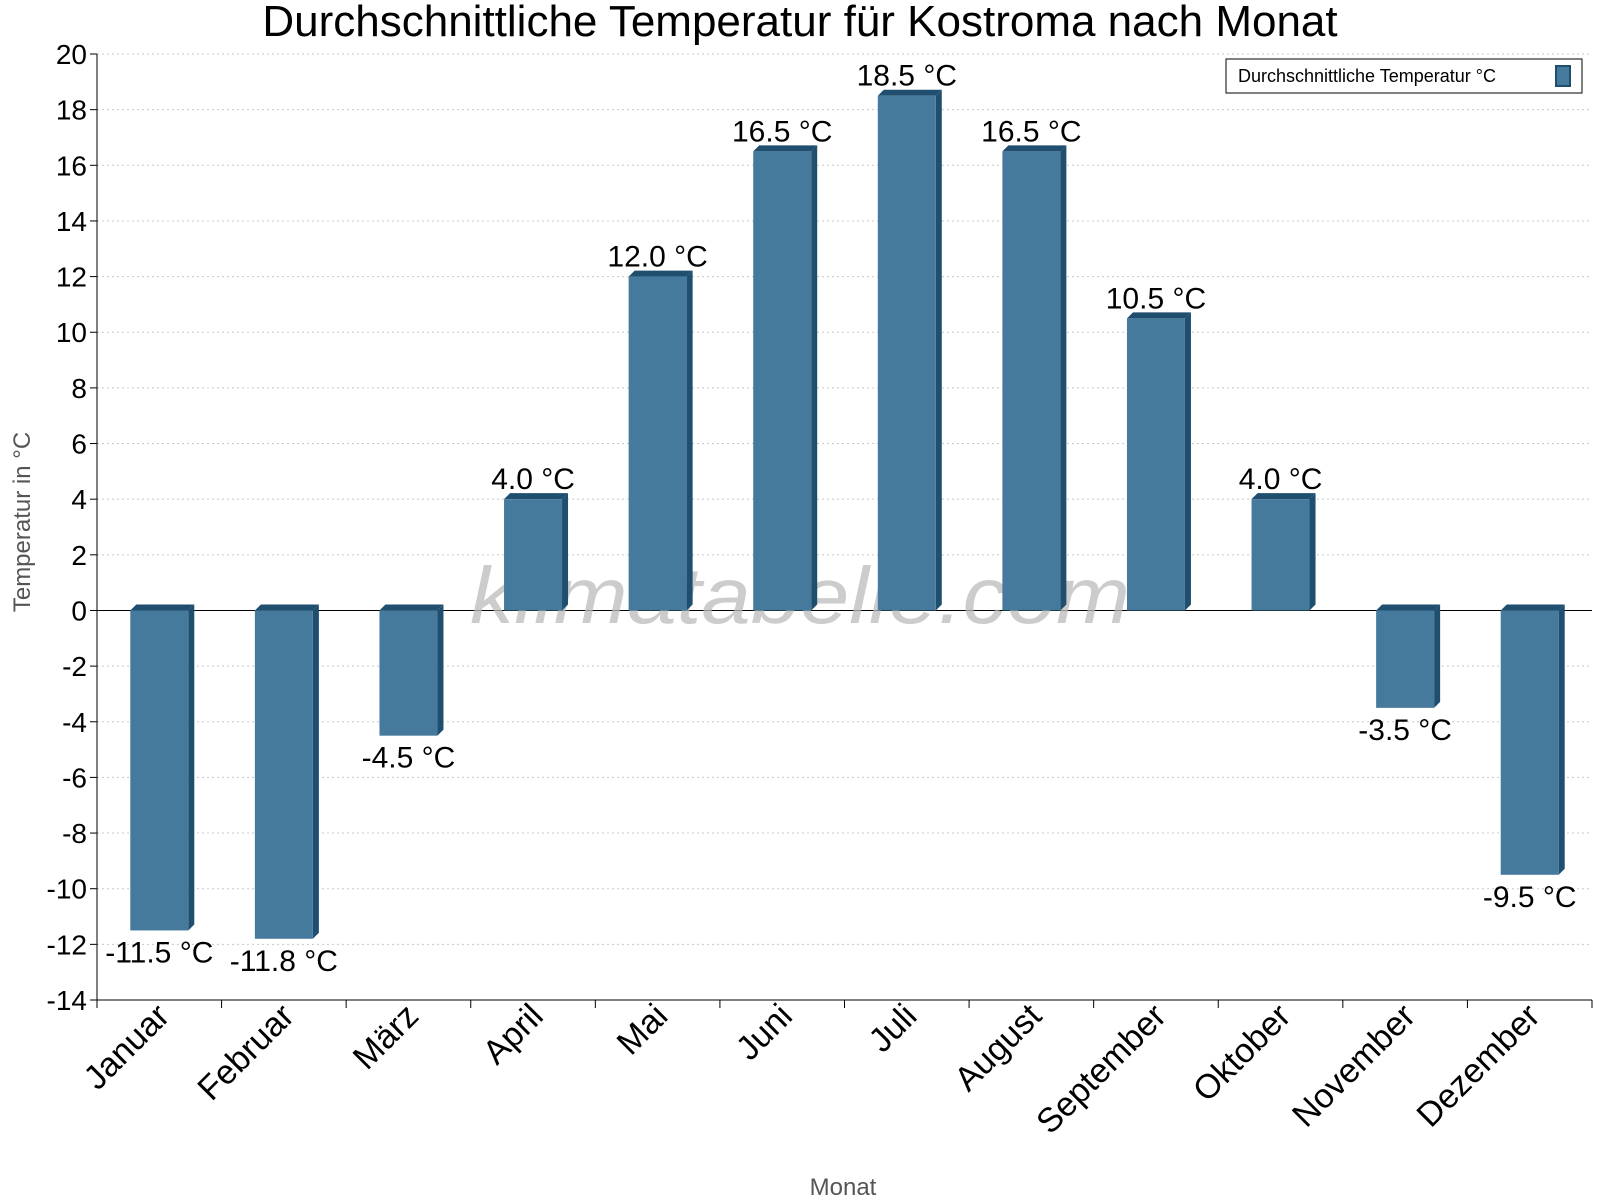 The image size is (1600, 1200). I want to click on y-tick-label: 14, so click(71, 221).